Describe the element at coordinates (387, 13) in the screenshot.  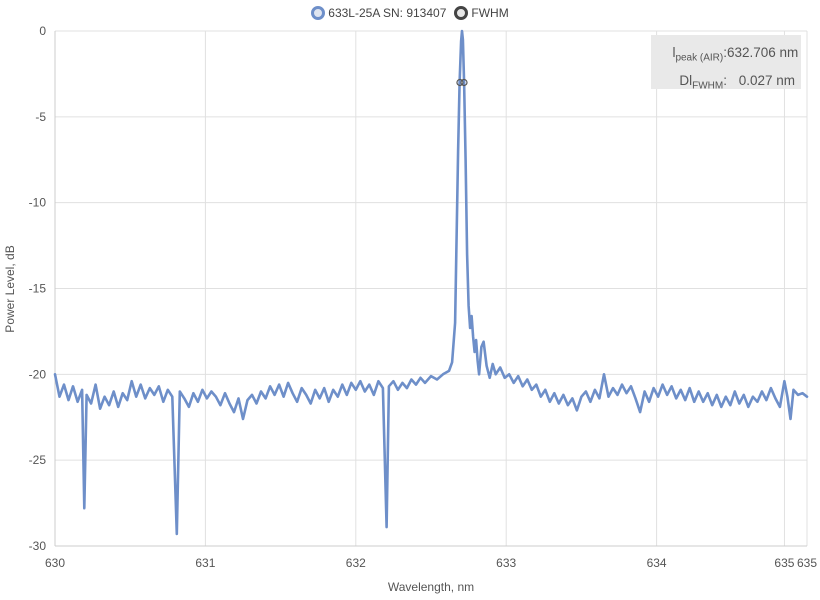
I see `legend-series-label: 633L-25A SN: 913407` at that location.